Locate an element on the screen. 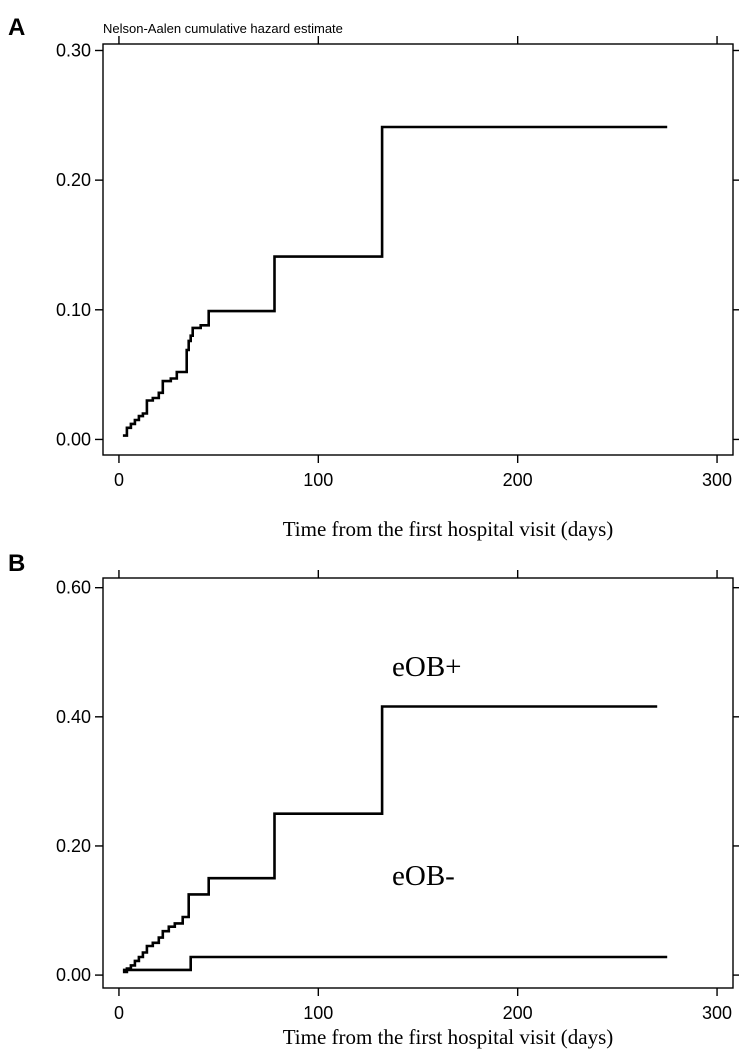  panel-b-y-tick-label-2: 0.40 is located at coordinates (73, 717).